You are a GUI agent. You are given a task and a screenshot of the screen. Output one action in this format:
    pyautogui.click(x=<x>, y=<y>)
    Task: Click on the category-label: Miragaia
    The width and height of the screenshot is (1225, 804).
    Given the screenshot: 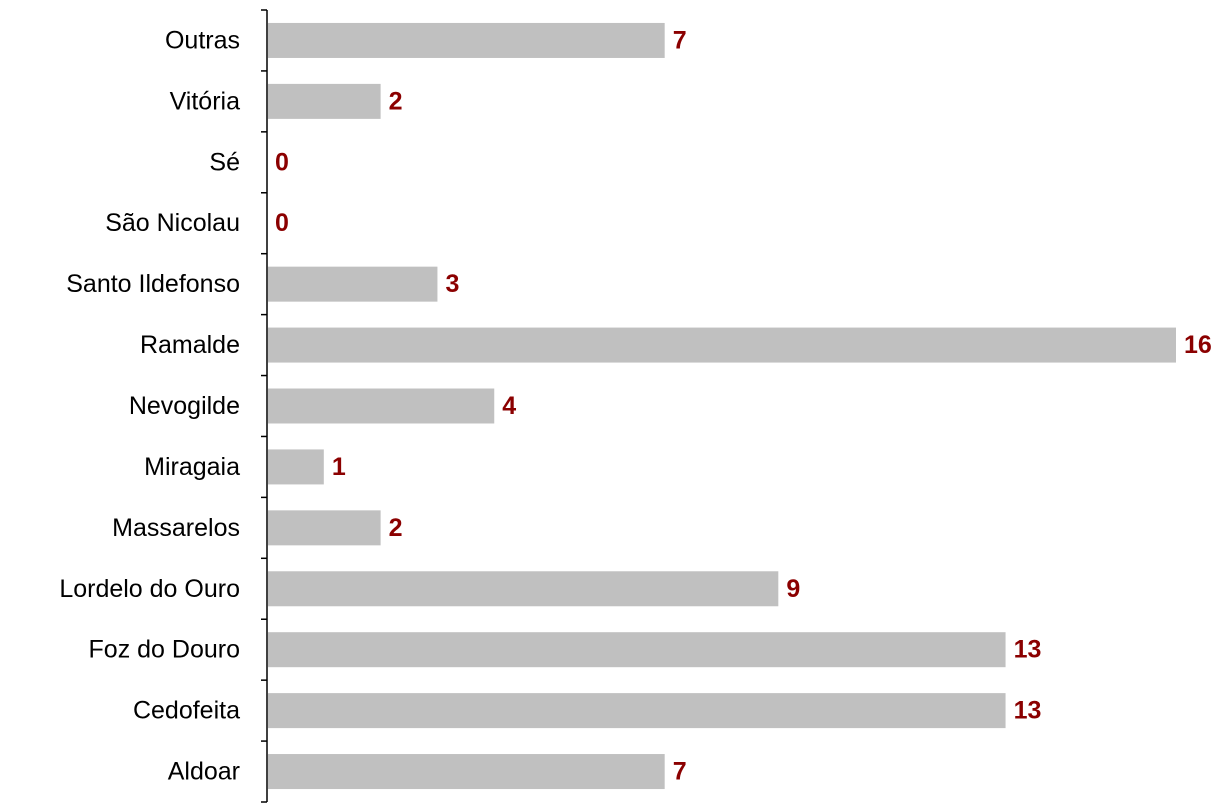 What is the action you would take?
    pyautogui.click(x=192, y=467)
    